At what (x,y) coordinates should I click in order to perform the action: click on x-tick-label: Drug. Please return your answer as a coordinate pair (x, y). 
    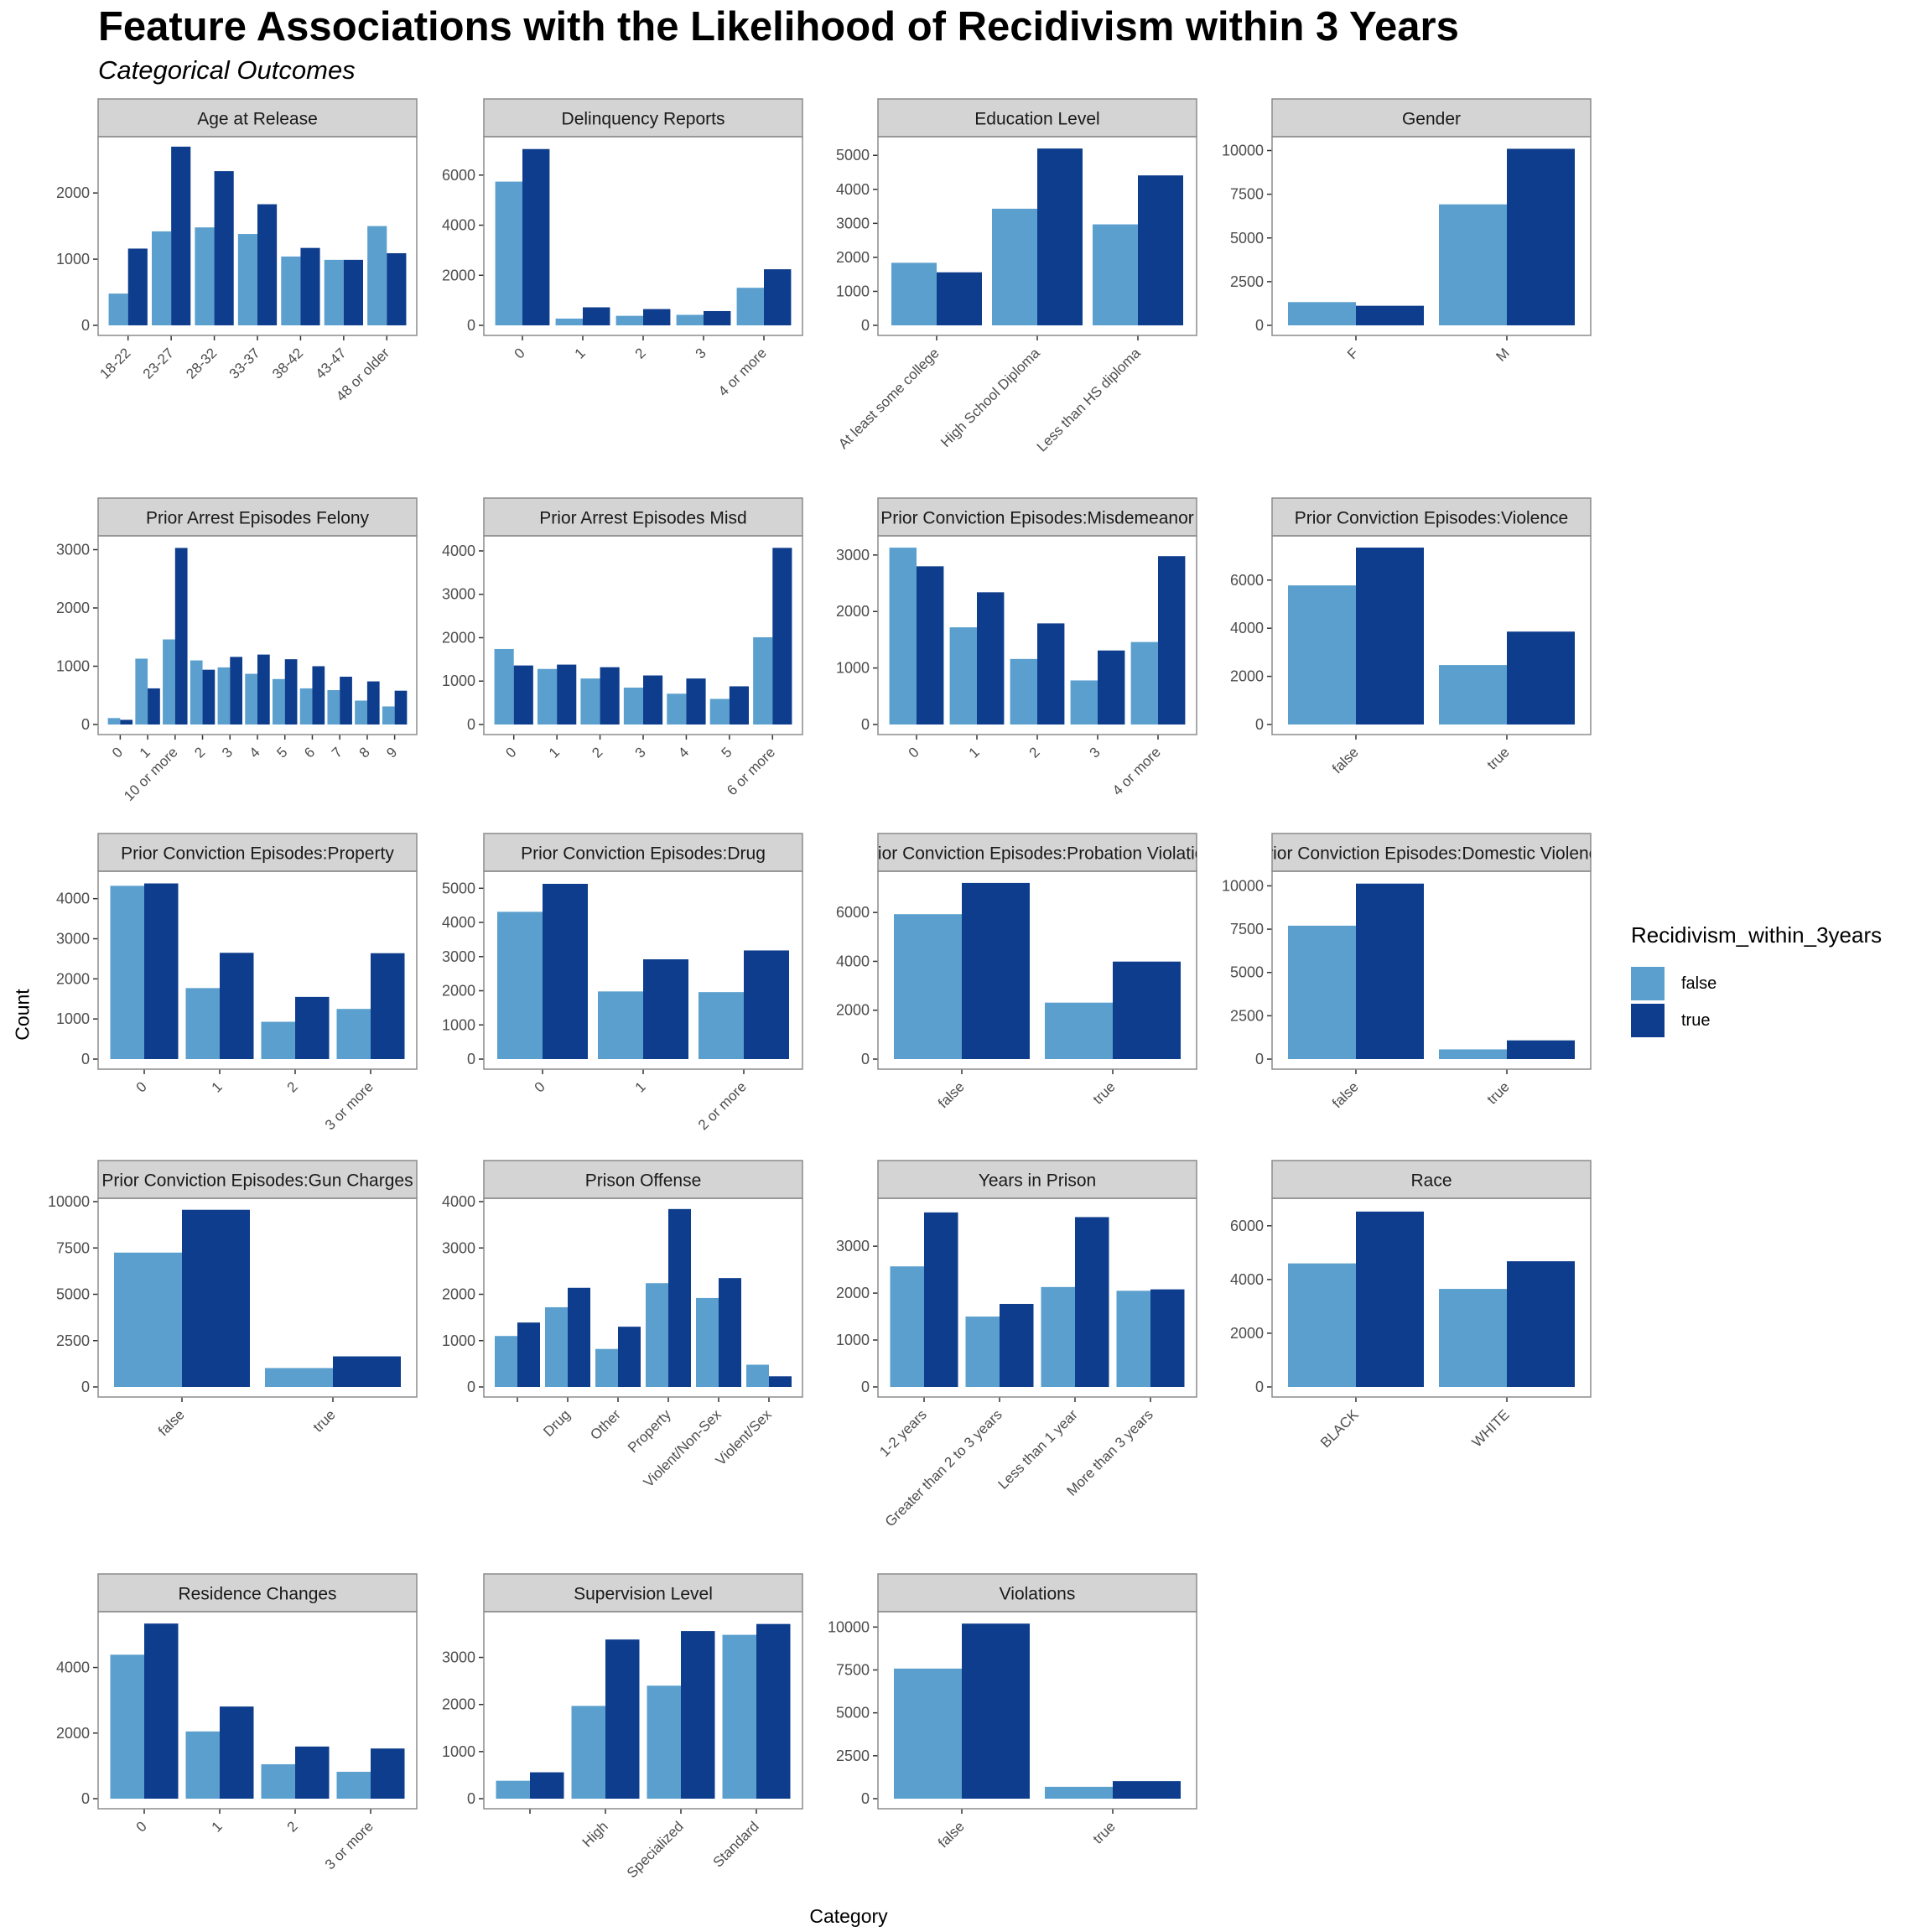
    Looking at the image, I should click on (556, 1422).